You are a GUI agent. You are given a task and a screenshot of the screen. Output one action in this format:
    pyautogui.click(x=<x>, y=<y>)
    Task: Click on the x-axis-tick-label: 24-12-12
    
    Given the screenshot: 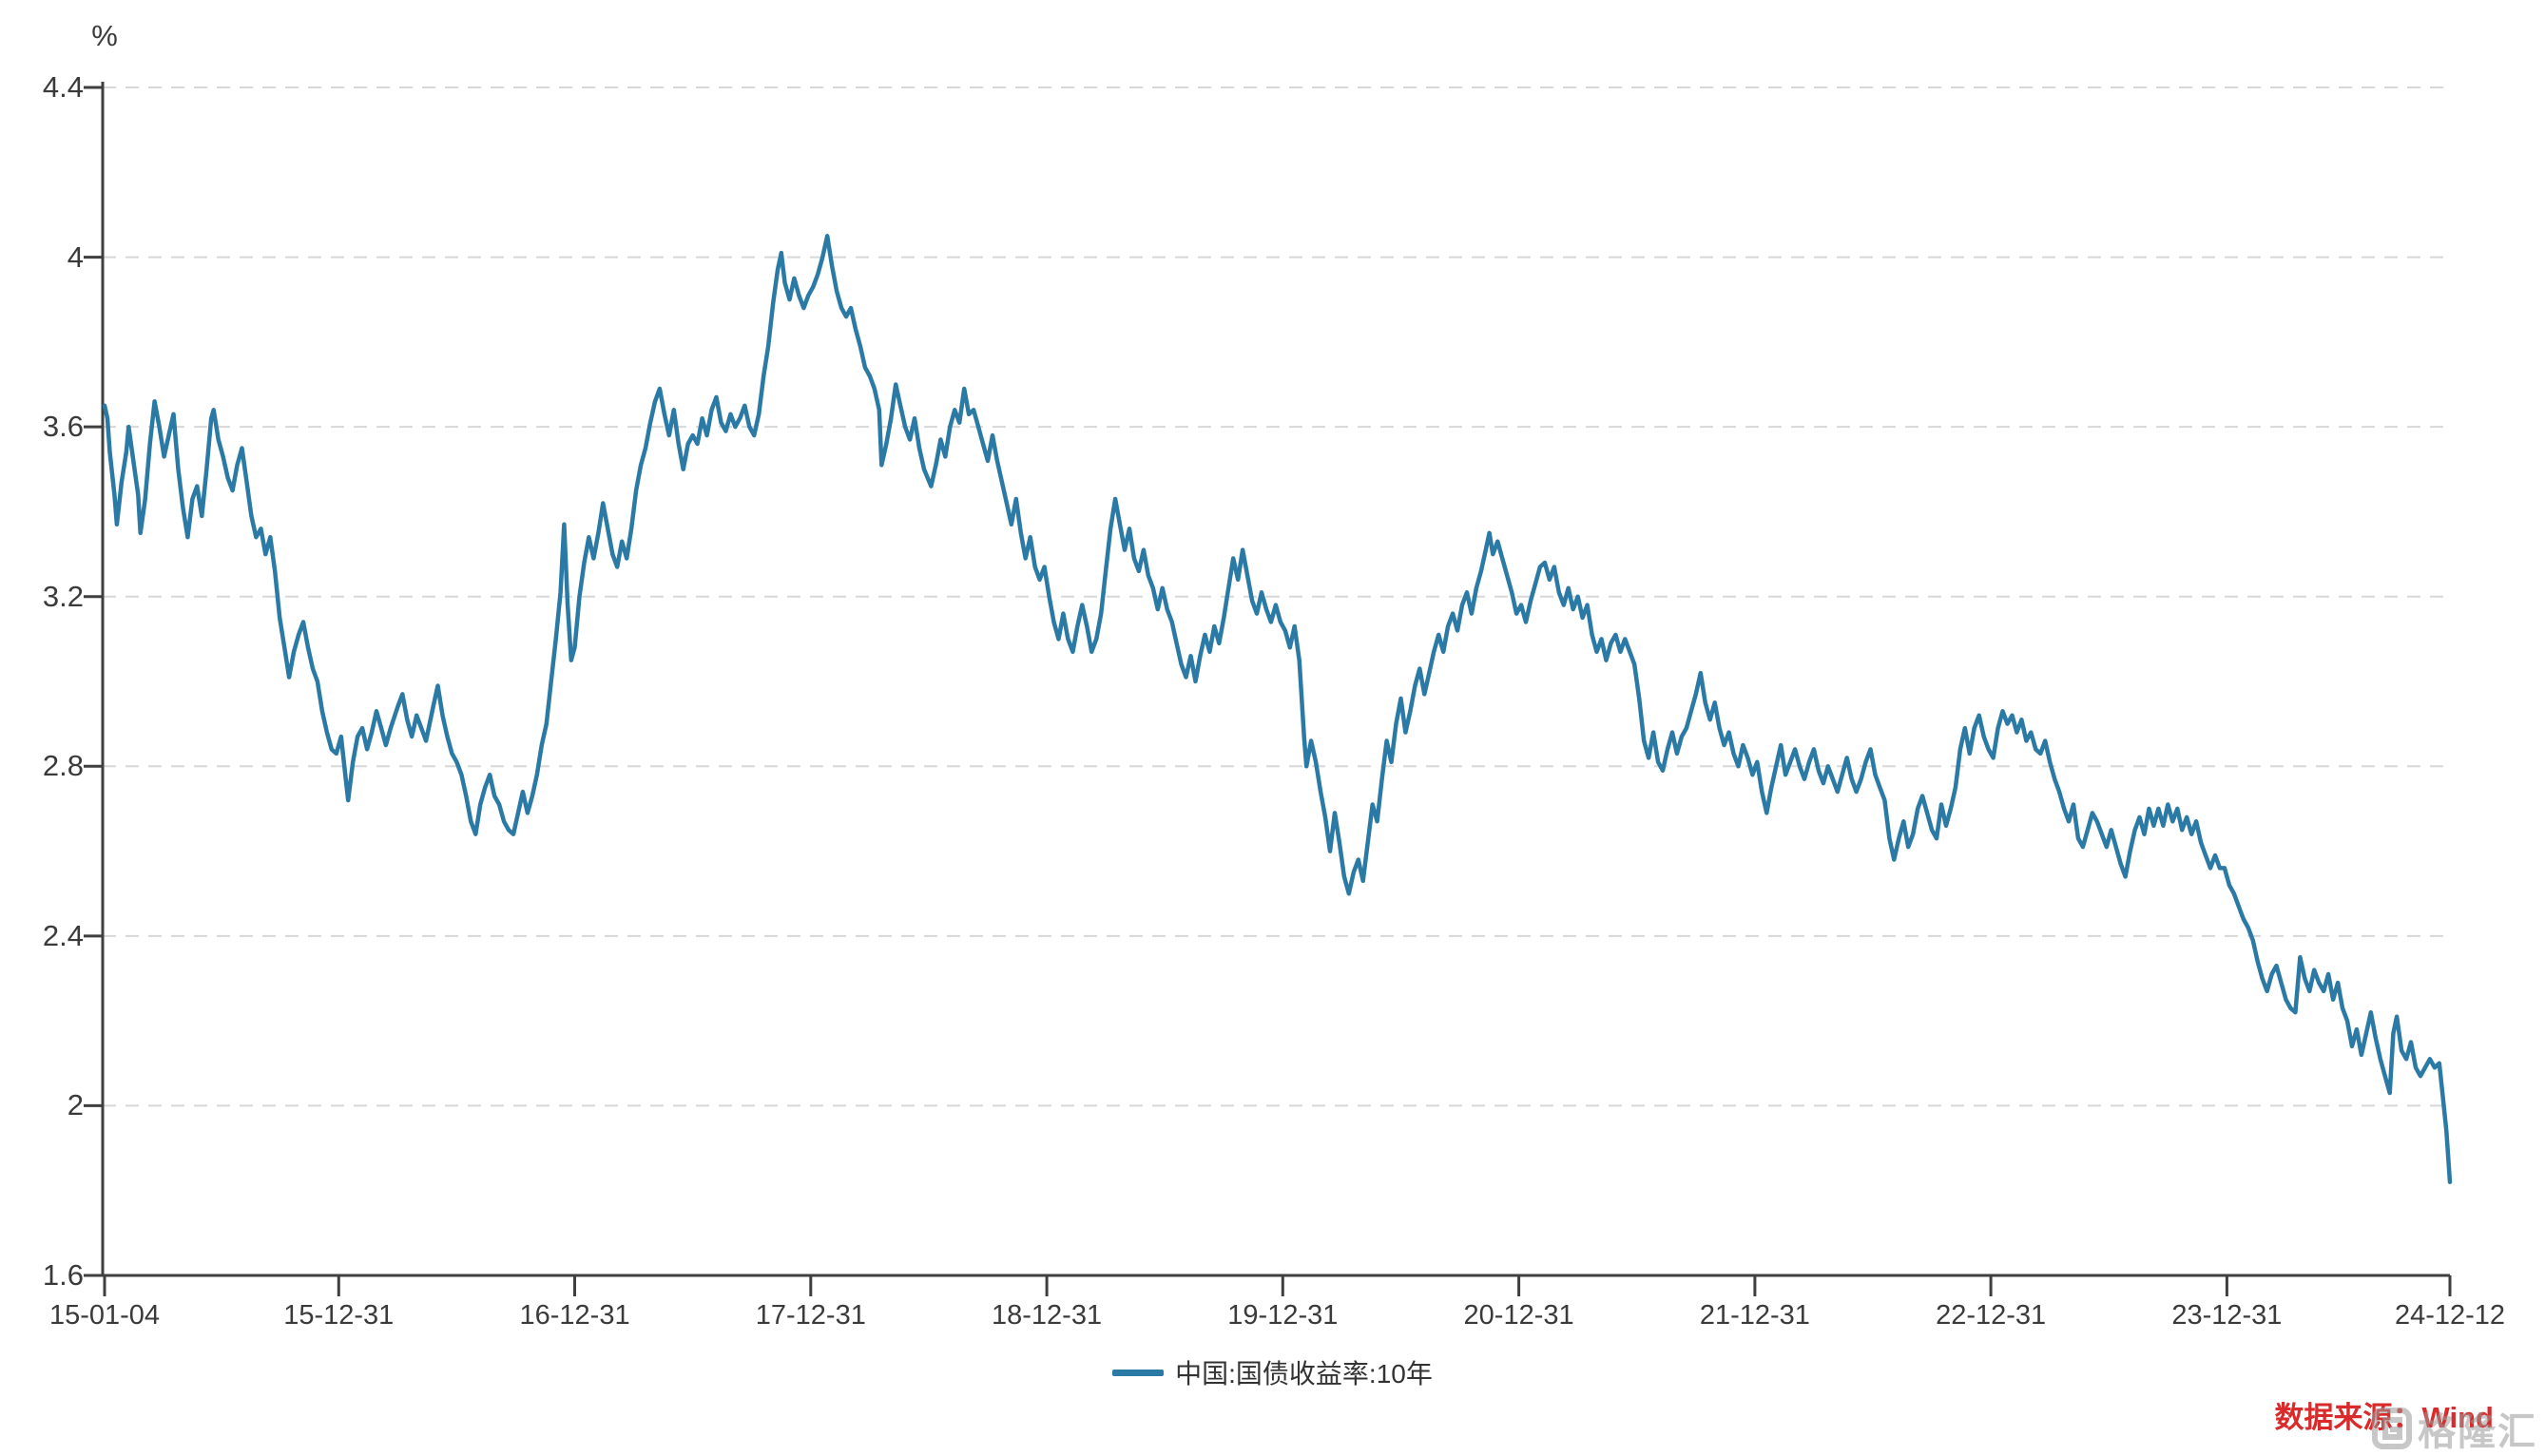 What is the action you would take?
    pyautogui.click(x=2450, y=1315)
    